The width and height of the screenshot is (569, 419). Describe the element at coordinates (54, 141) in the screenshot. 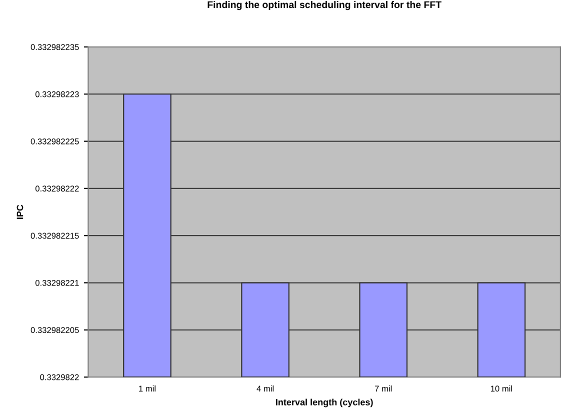

I see `y-tick-label: 0.332982225` at that location.